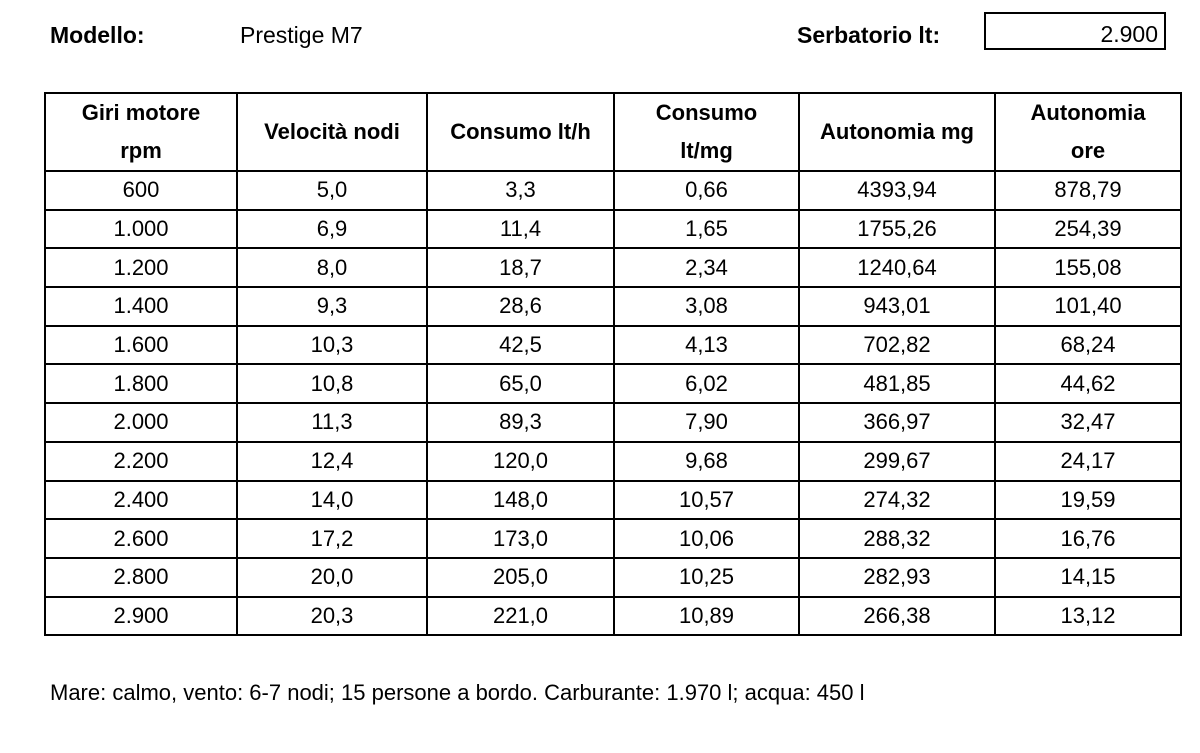  Describe the element at coordinates (1088, 422) in the screenshot. I see `table-cell: 32,47` at that location.